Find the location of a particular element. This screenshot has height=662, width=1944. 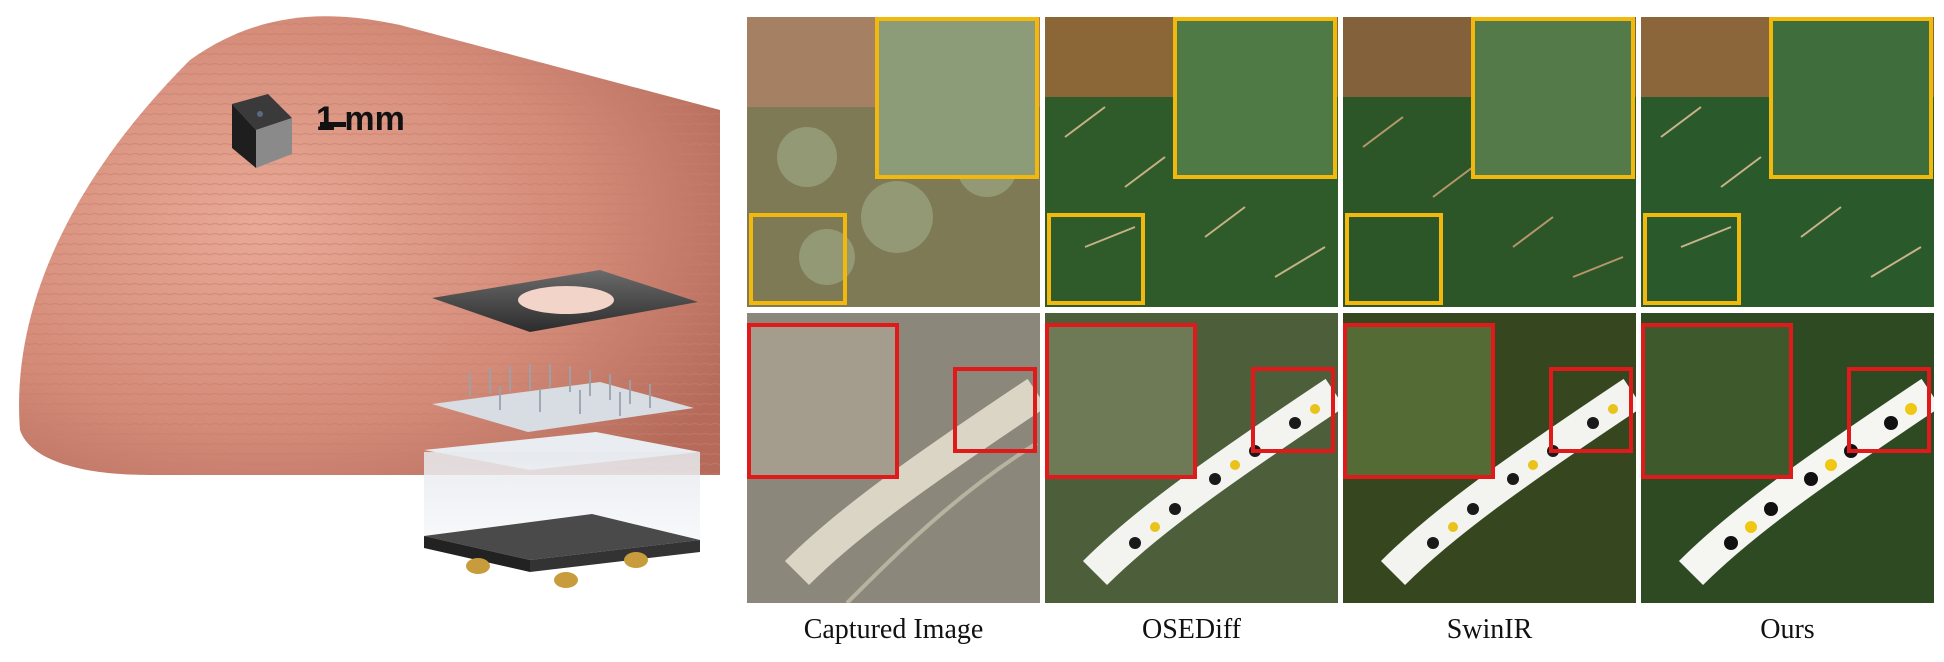

caterpillar-osediff is located at coordinates (1191, 458).